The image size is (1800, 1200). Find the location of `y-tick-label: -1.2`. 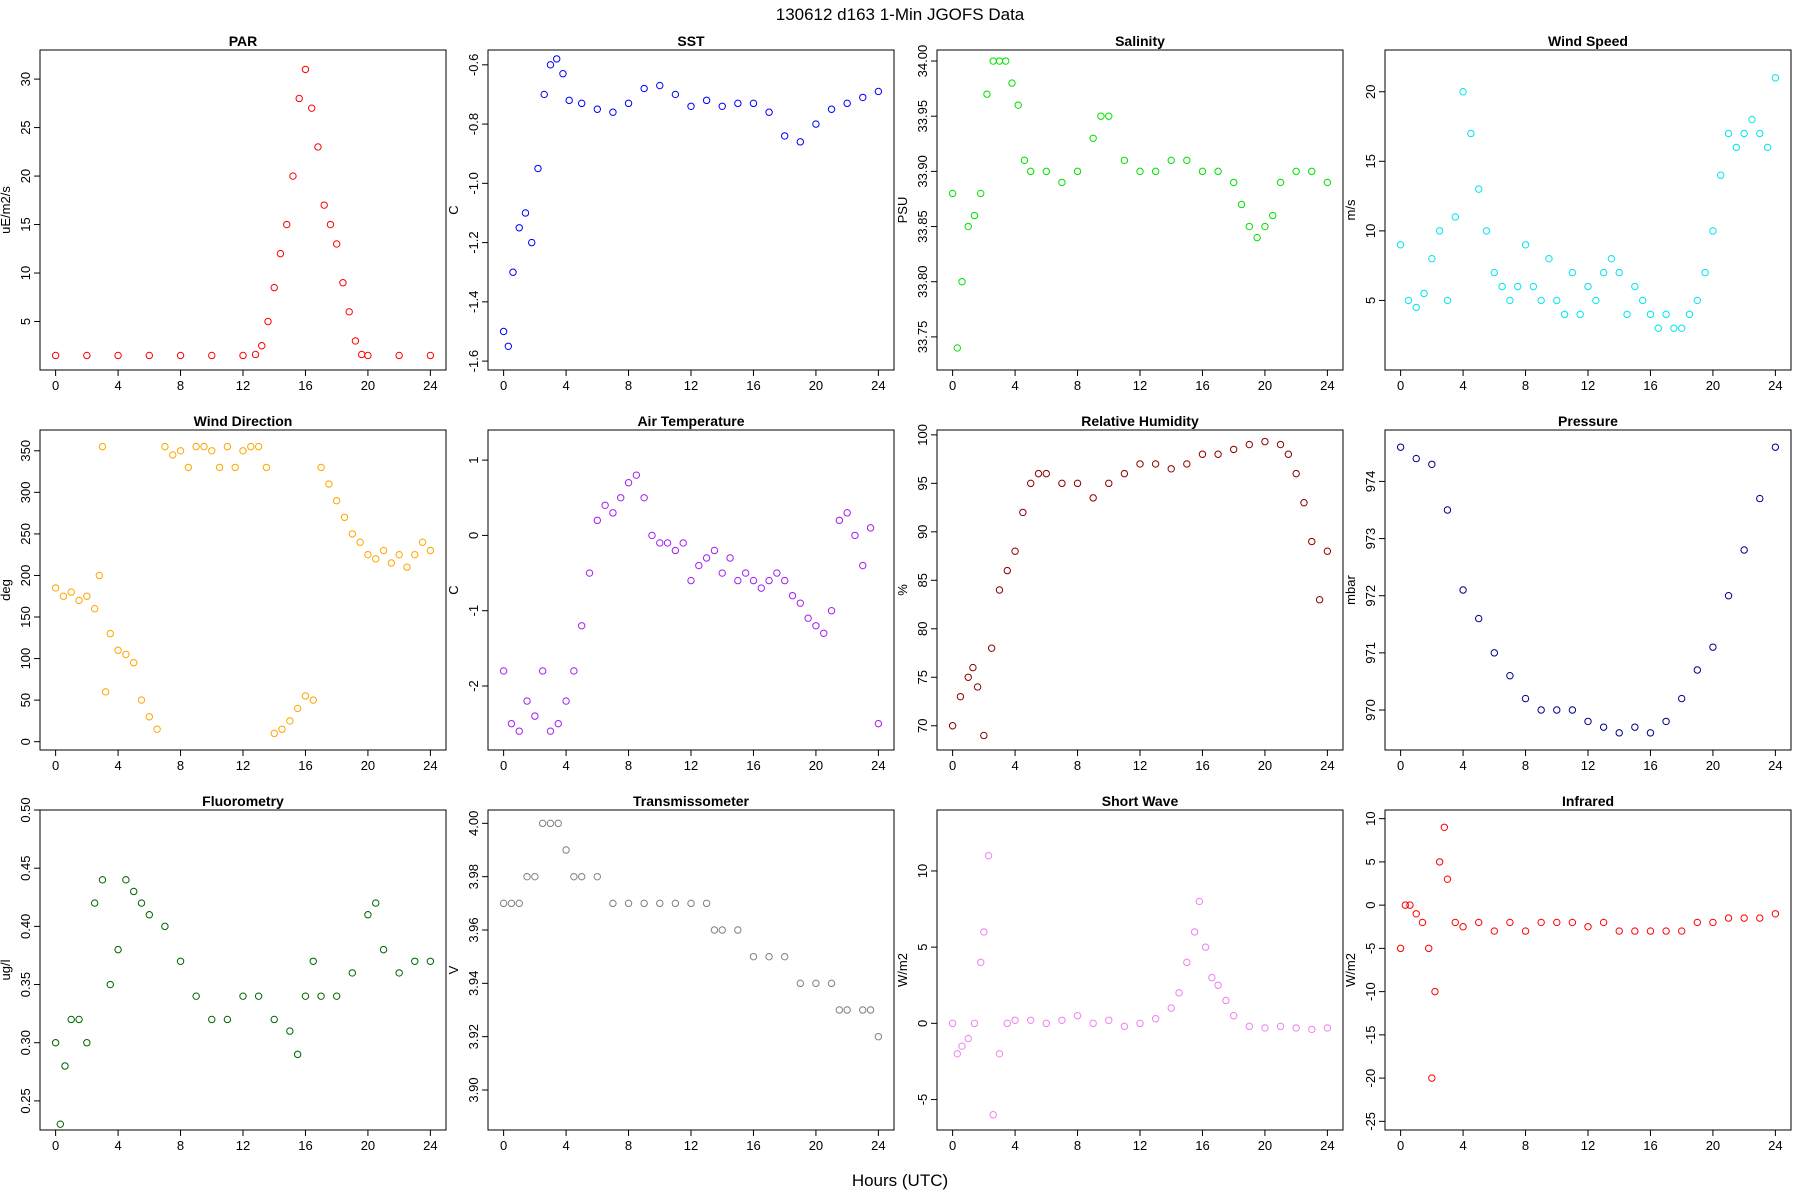

y-tick-label: -1.2 is located at coordinates (473, 242).